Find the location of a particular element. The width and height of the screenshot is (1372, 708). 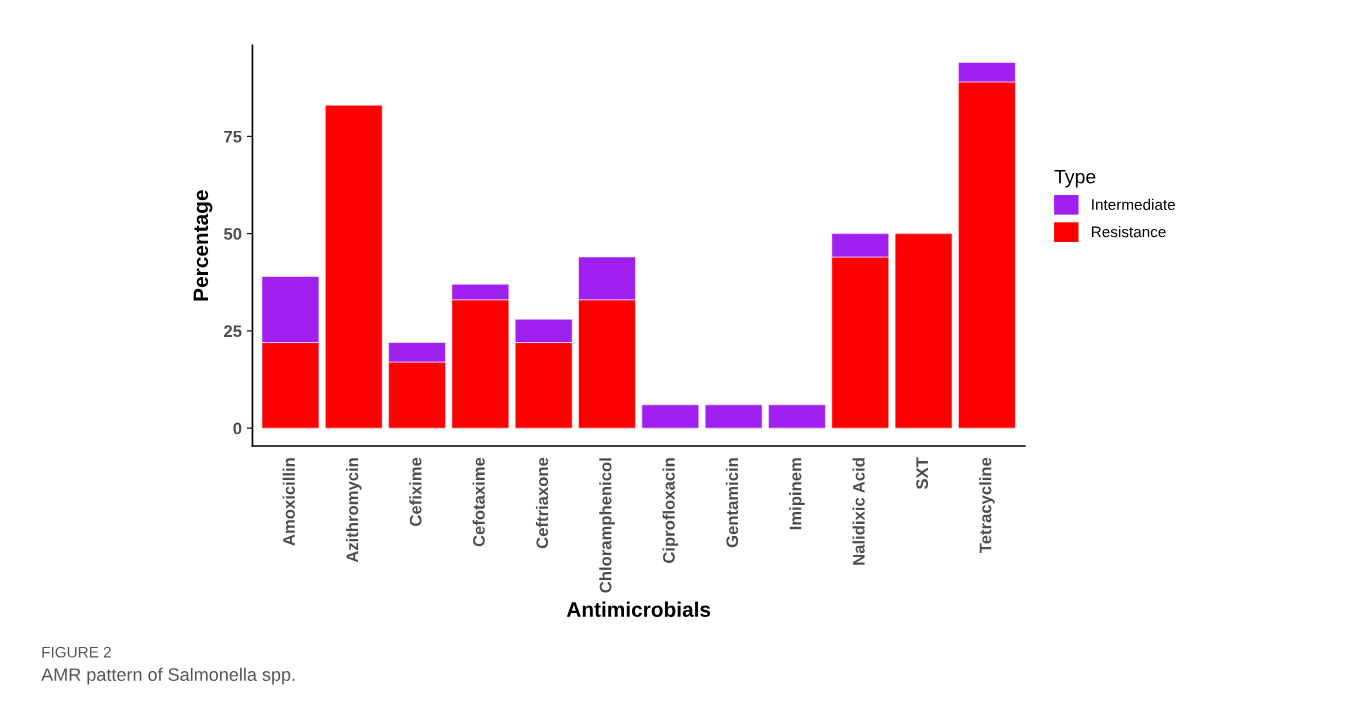

x-tick-label: Tetracycline is located at coordinates (987, 505).